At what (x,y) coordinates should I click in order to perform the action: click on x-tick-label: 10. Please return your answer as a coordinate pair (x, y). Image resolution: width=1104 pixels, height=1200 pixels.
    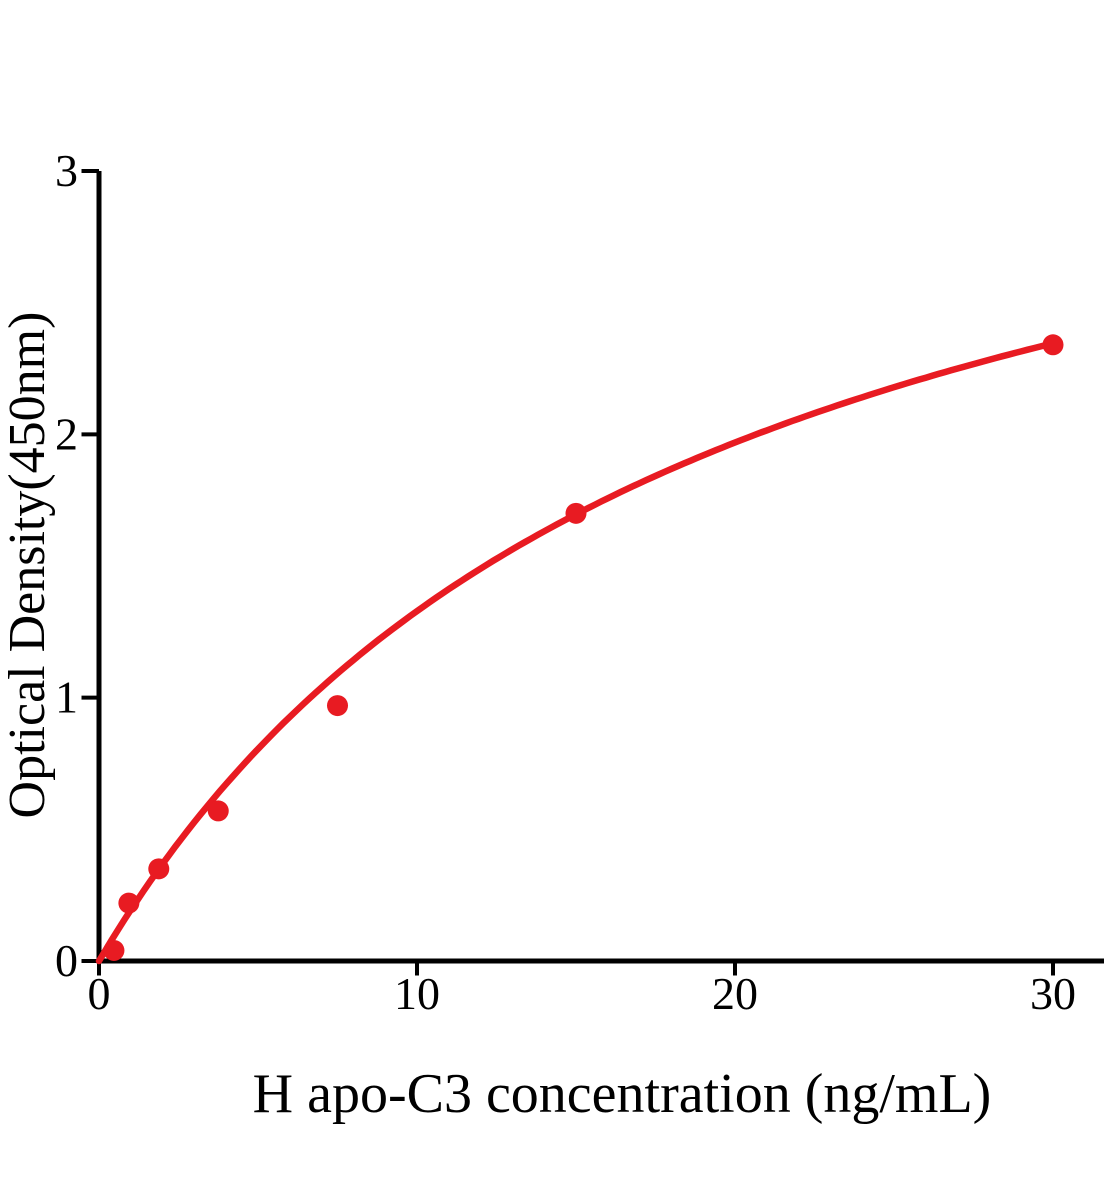
    Looking at the image, I should click on (417, 993).